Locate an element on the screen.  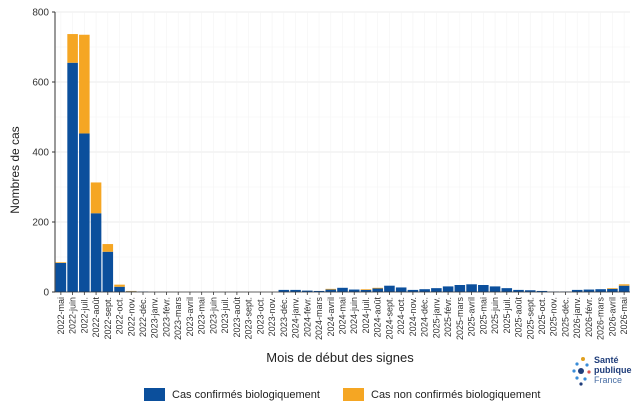
logo-line-2: publique is located at coordinates (613, 370).